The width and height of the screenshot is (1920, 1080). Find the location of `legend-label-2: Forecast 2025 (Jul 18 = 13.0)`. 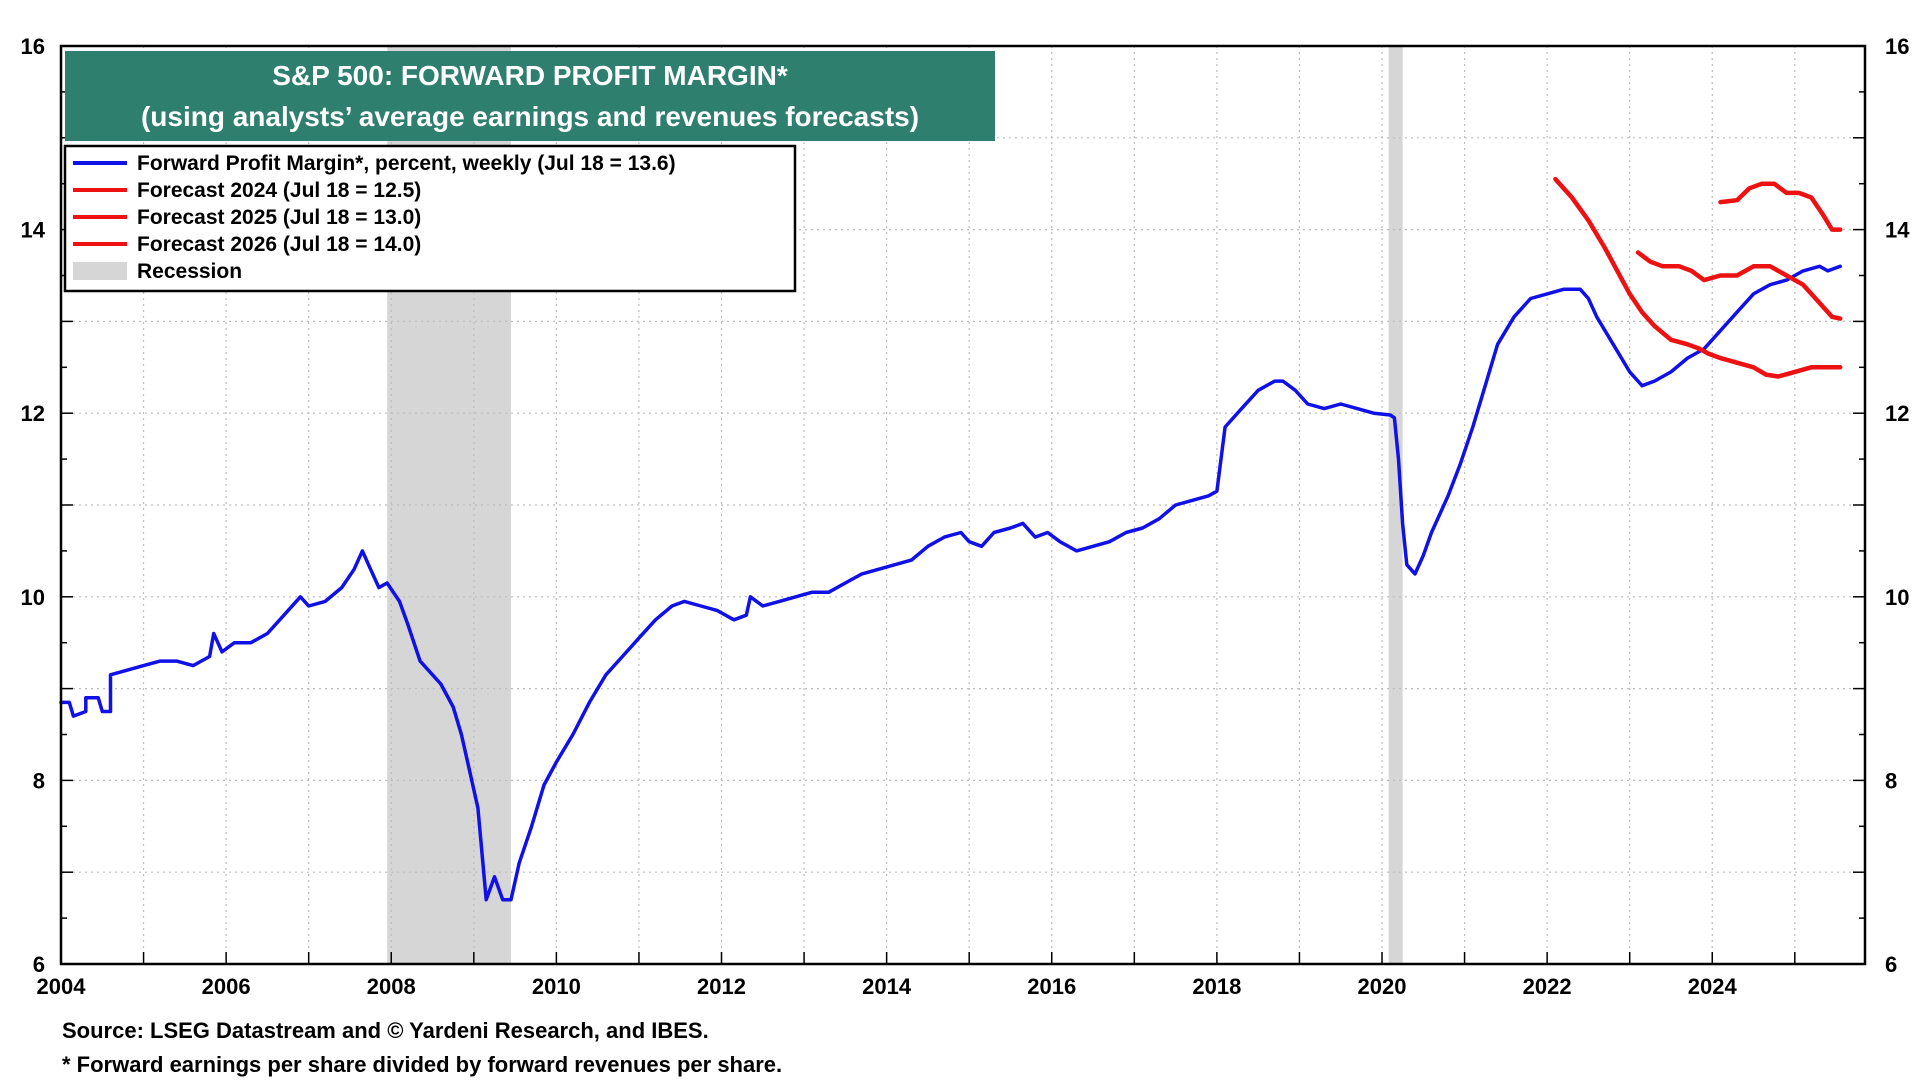

legend-label-2: Forecast 2025 (Jul 18 = 13.0) is located at coordinates (279, 217).